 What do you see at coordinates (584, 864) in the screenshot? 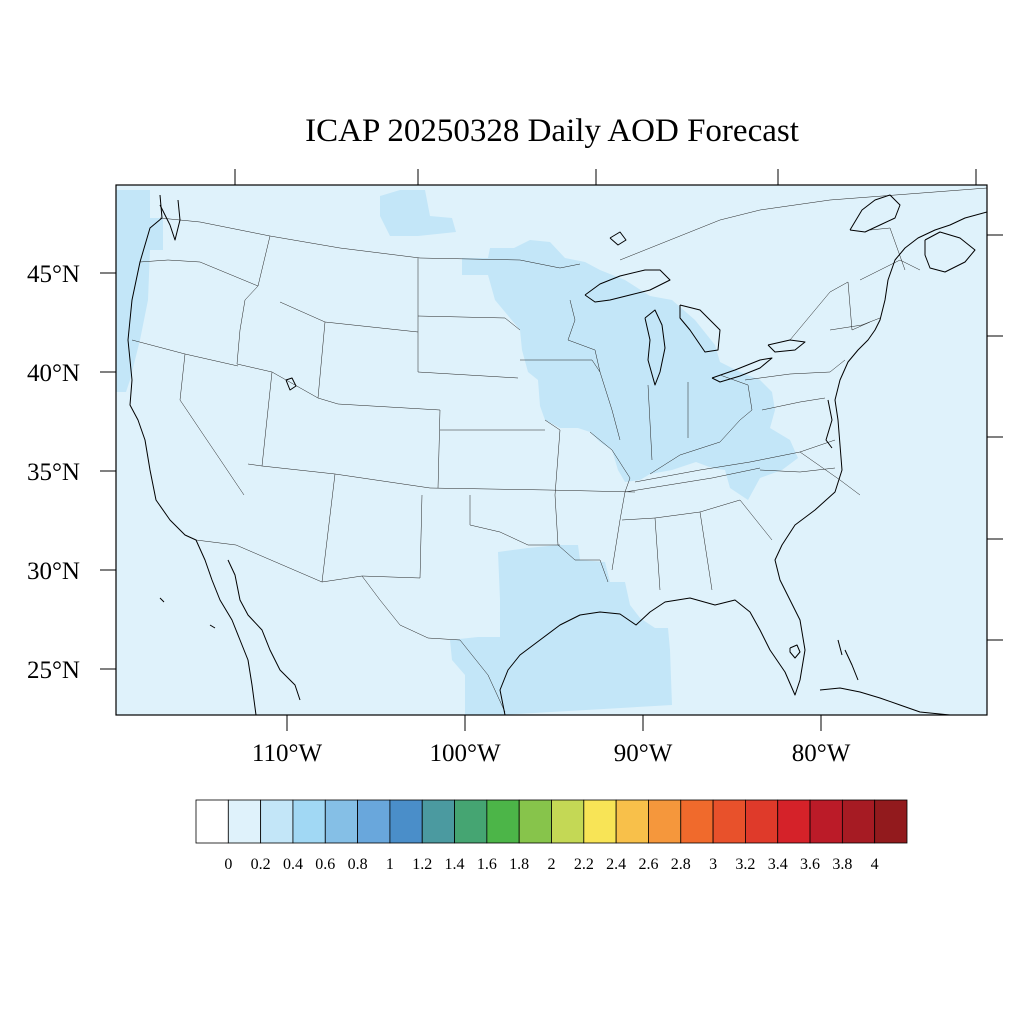
I see `colorbar-label: 2.2` at bounding box center [584, 864].